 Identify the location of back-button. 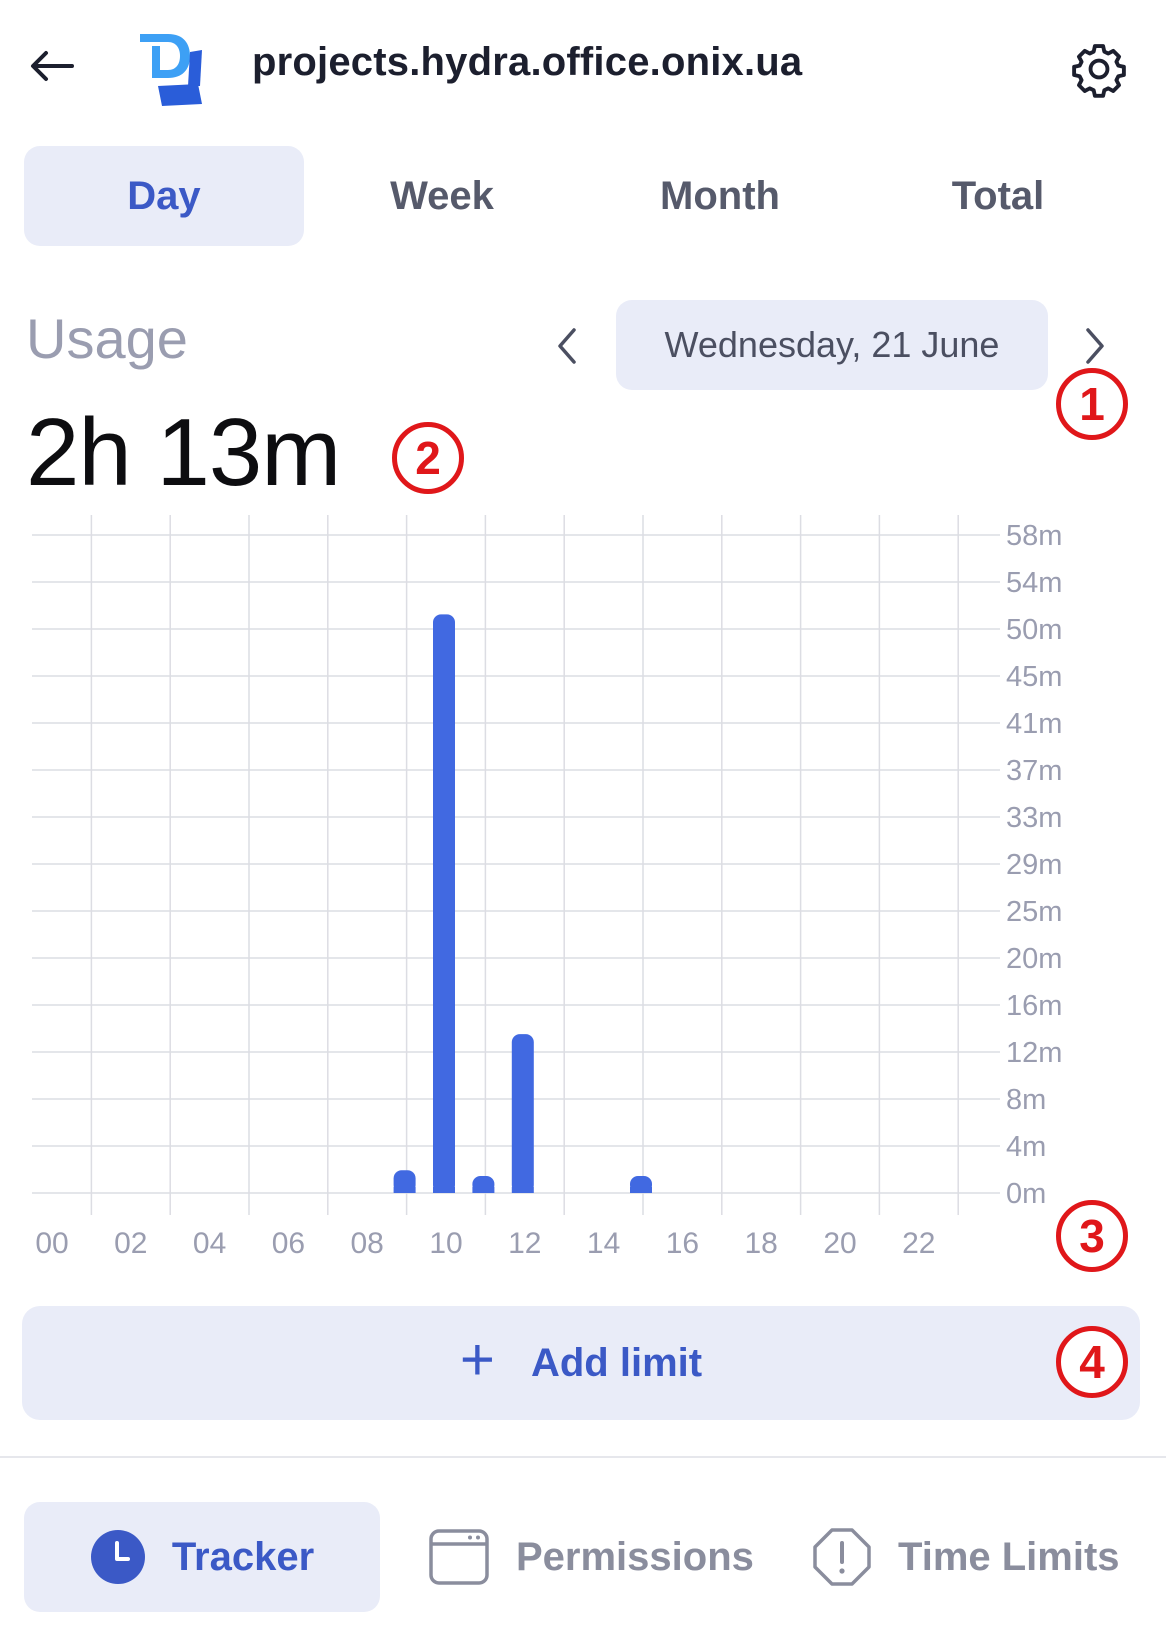
(52, 66).